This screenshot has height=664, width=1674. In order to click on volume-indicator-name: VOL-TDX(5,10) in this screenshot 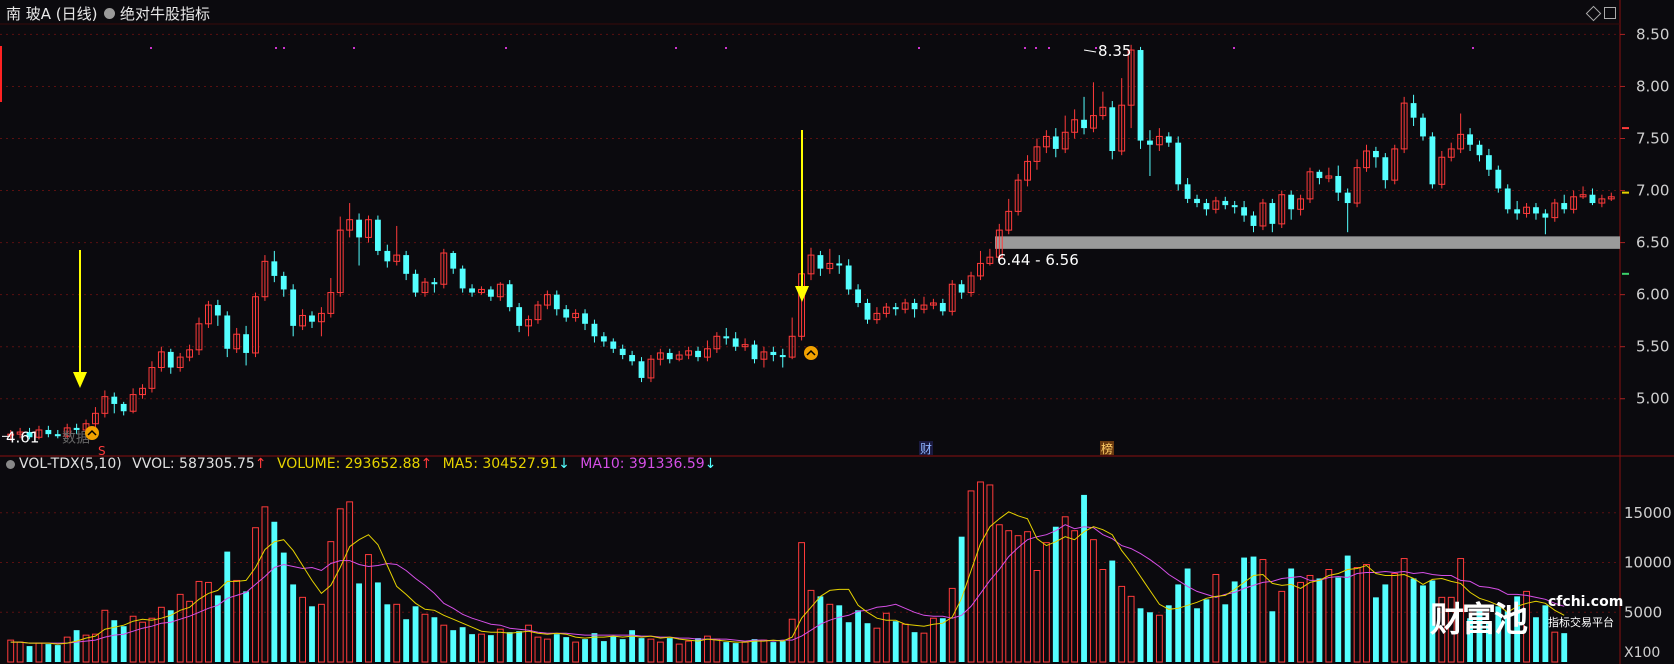, I will do `click(70, 464)`.